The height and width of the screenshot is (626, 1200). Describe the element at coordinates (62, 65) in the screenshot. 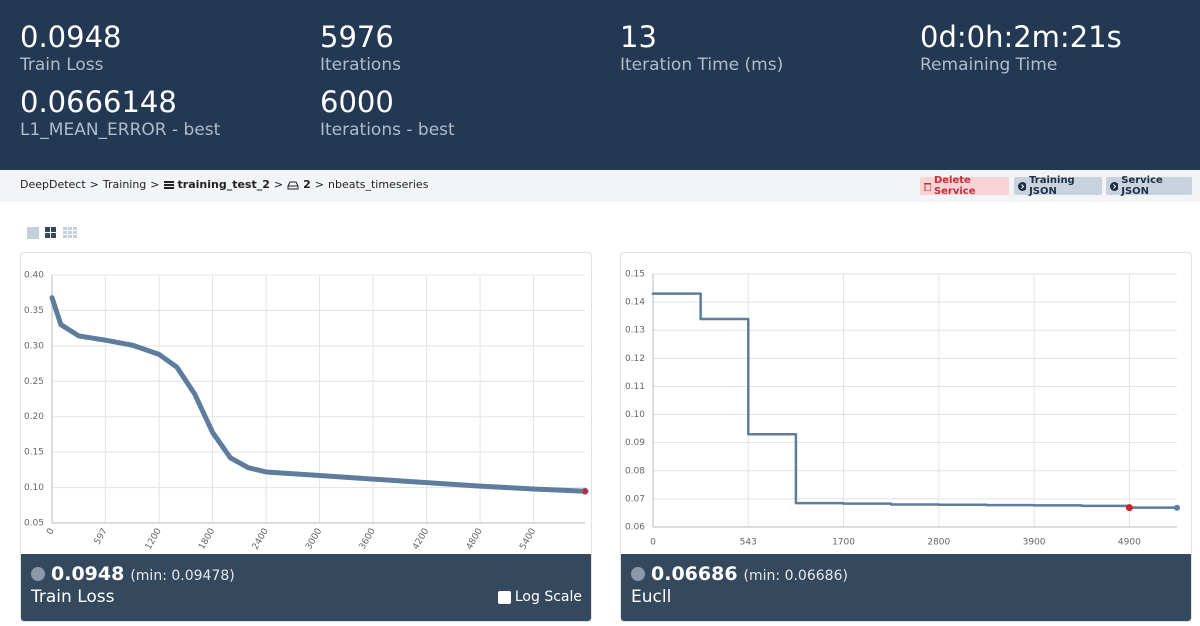

I see `stat-label: Train Loss` at that location.